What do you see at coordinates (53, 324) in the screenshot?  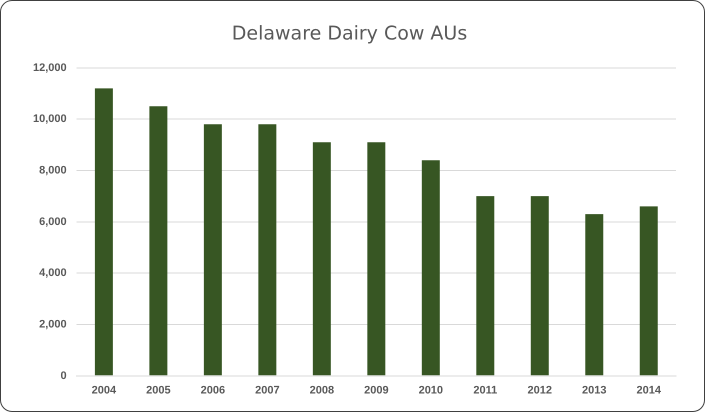 I see `y-tick-label: 2,000` at bounding box center [53, 324].